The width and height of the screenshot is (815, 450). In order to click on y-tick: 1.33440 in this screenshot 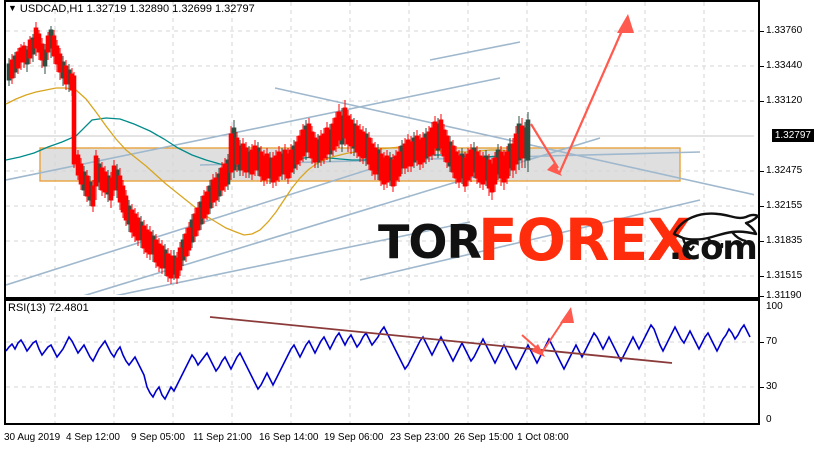, I will do `click(780, 66)`.